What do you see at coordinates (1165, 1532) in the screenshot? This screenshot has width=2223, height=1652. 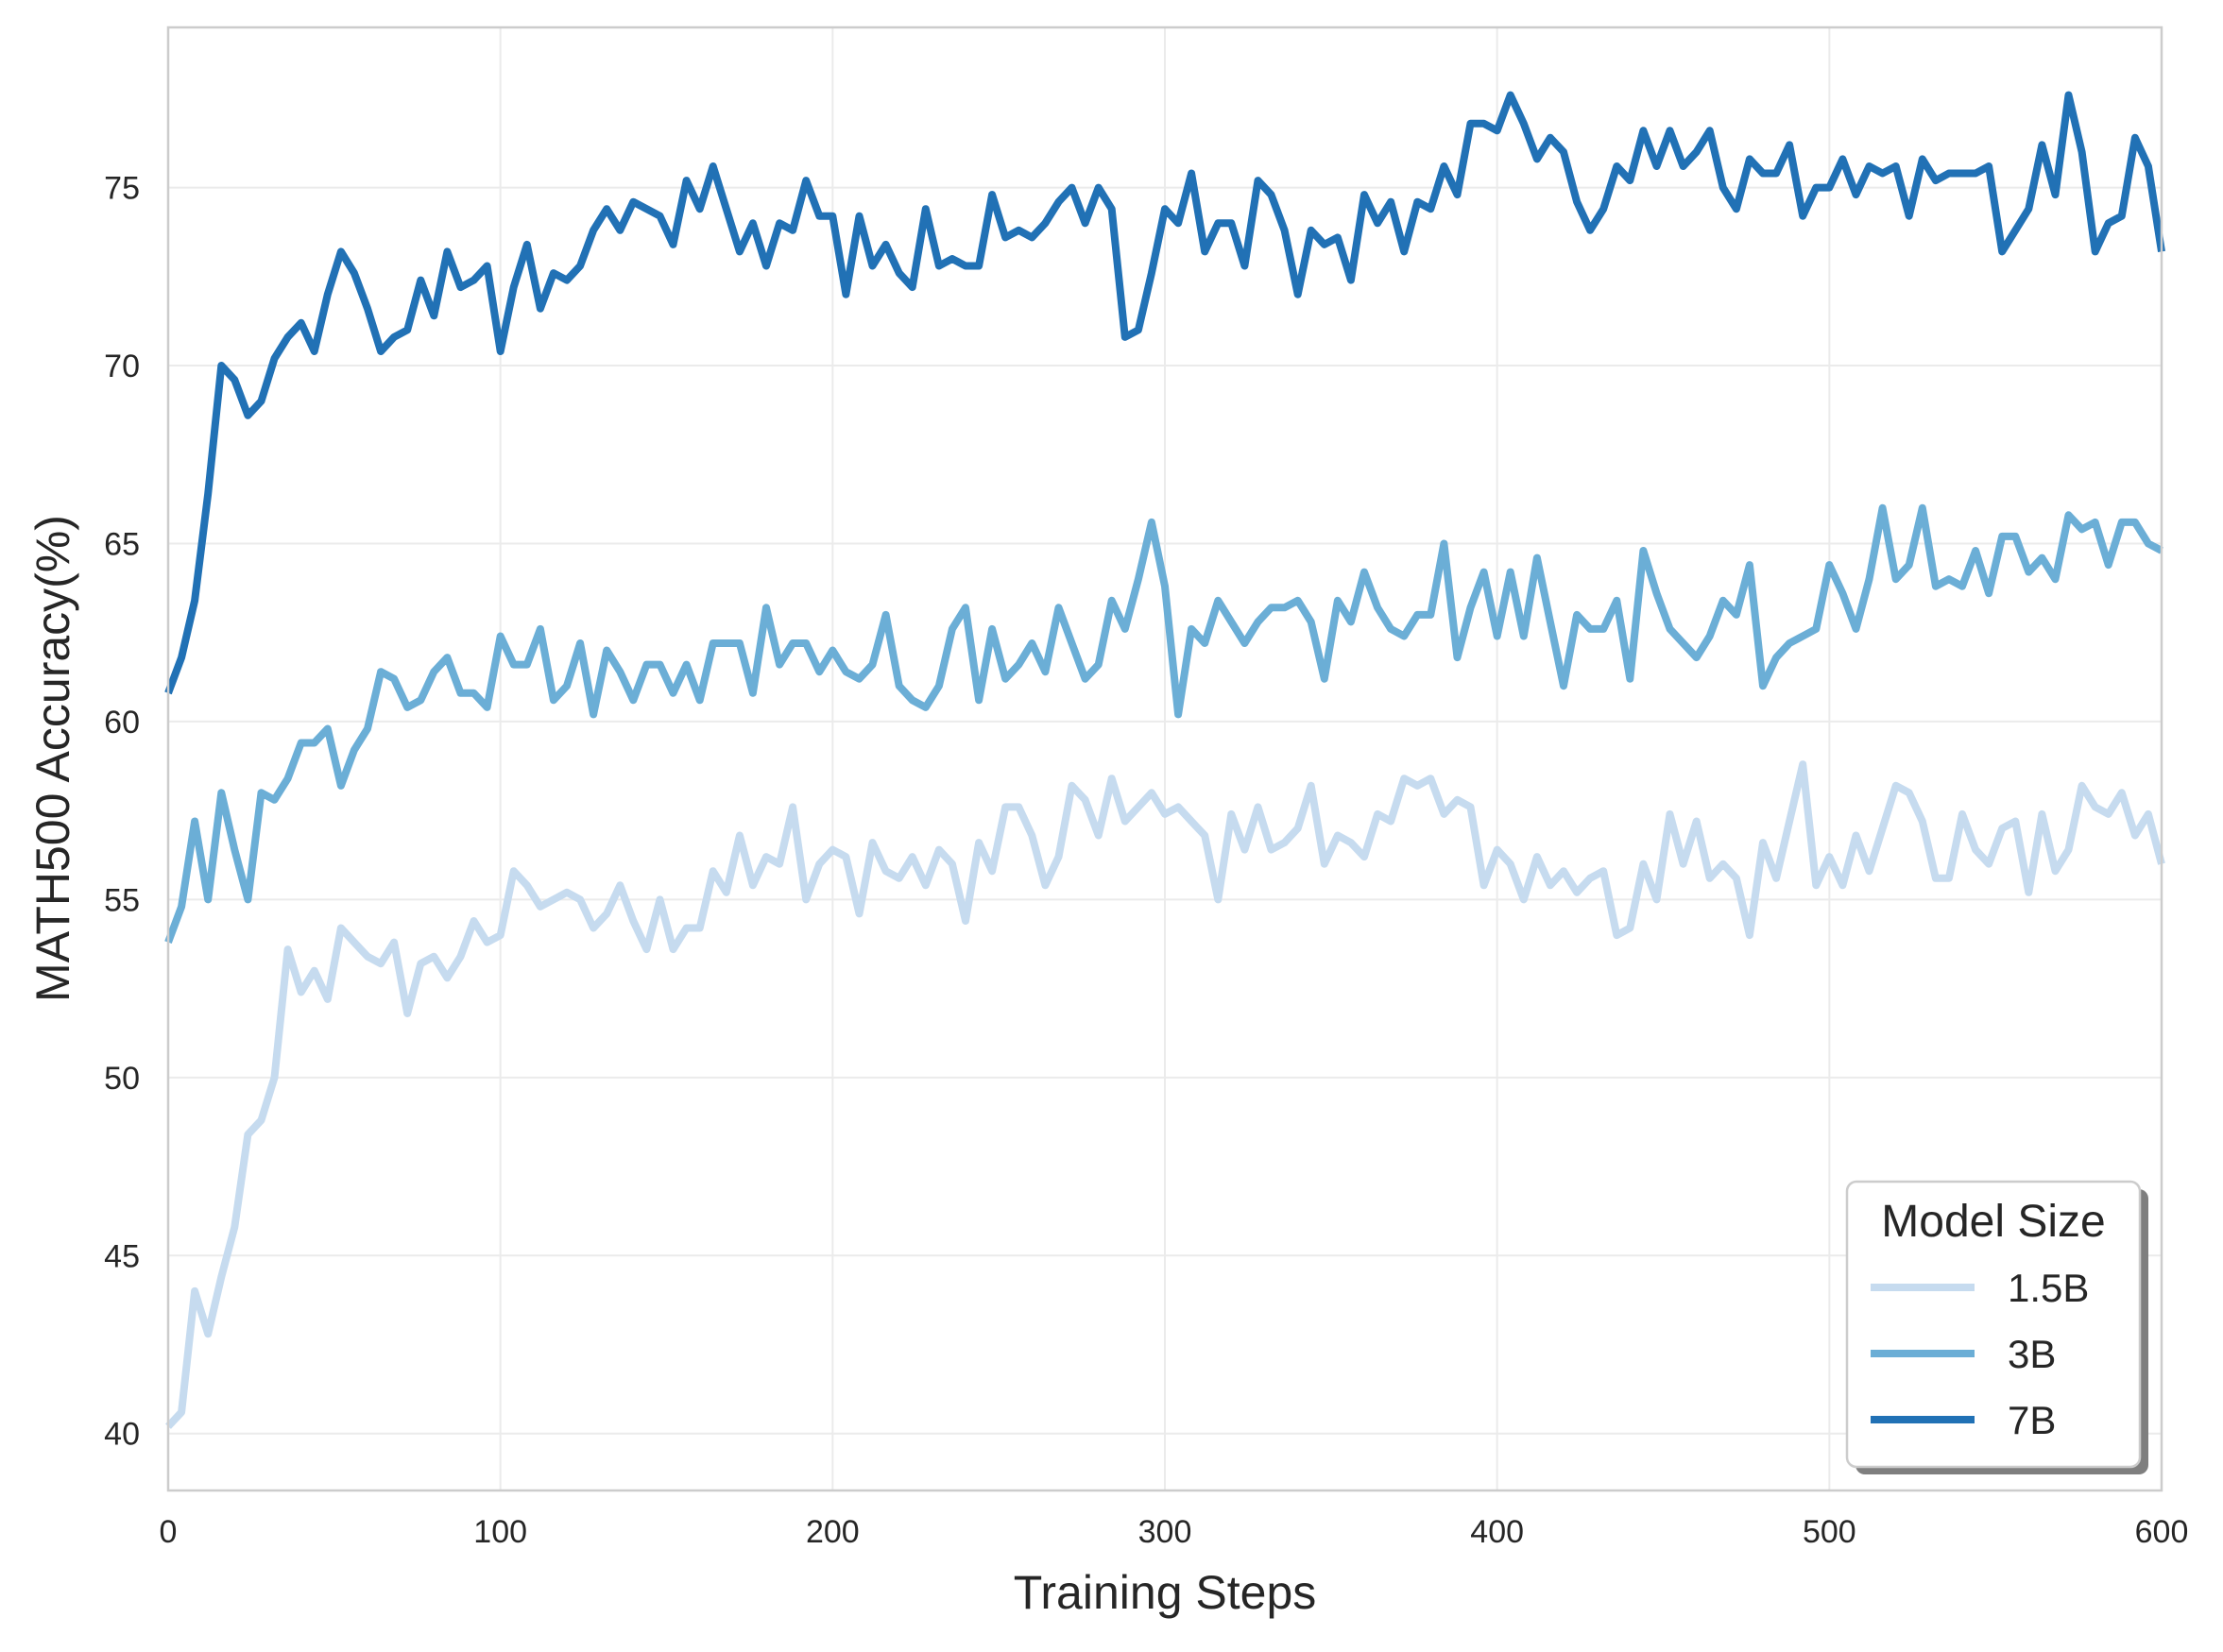 I see `x-tick-label: 300` at bounding box center [1165, 1532].